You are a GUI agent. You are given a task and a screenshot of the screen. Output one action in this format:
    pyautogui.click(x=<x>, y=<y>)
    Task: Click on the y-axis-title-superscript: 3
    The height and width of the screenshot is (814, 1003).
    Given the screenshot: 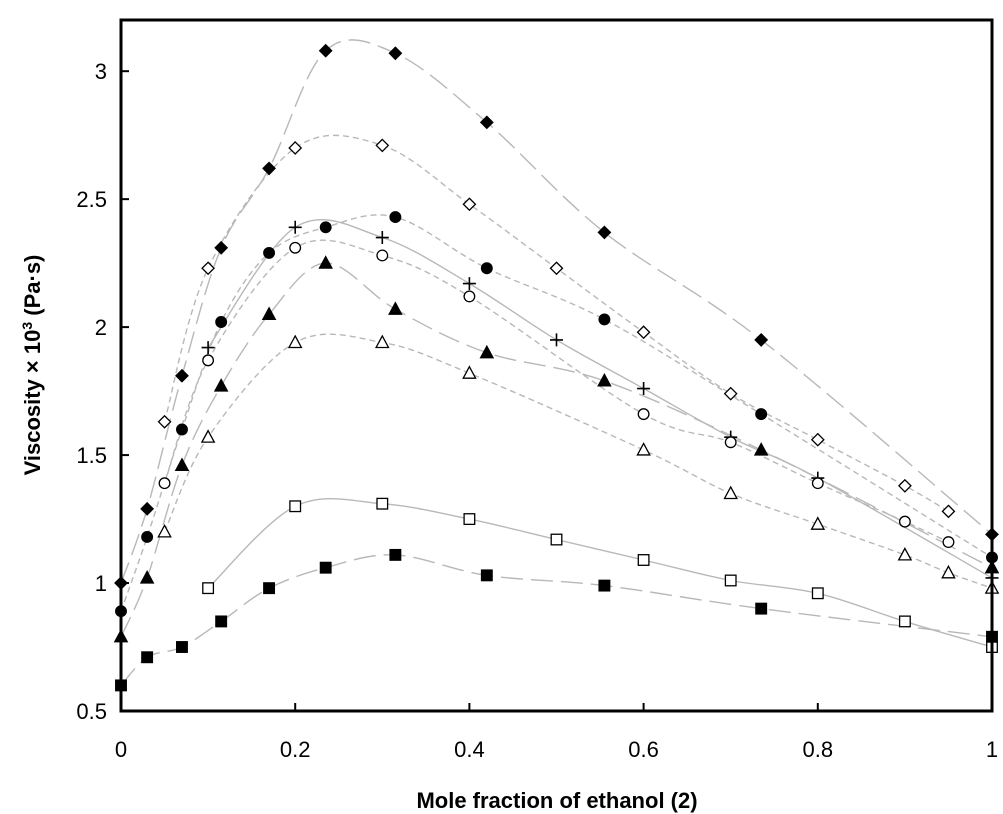 What is the action you would take?
    pyautogui.click(x=27, y=326)
    